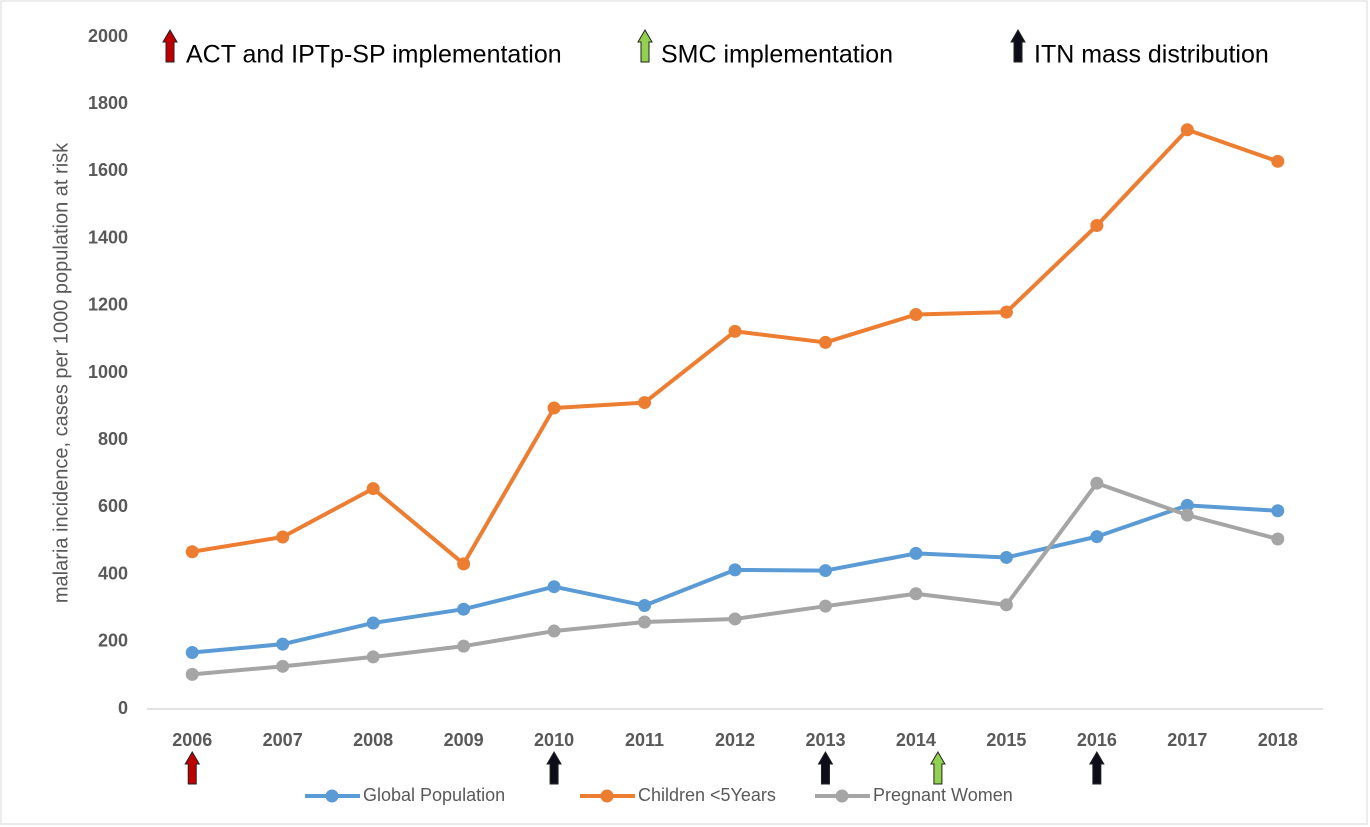  I want to click on y-tick-label: 600, so click(113, 506).